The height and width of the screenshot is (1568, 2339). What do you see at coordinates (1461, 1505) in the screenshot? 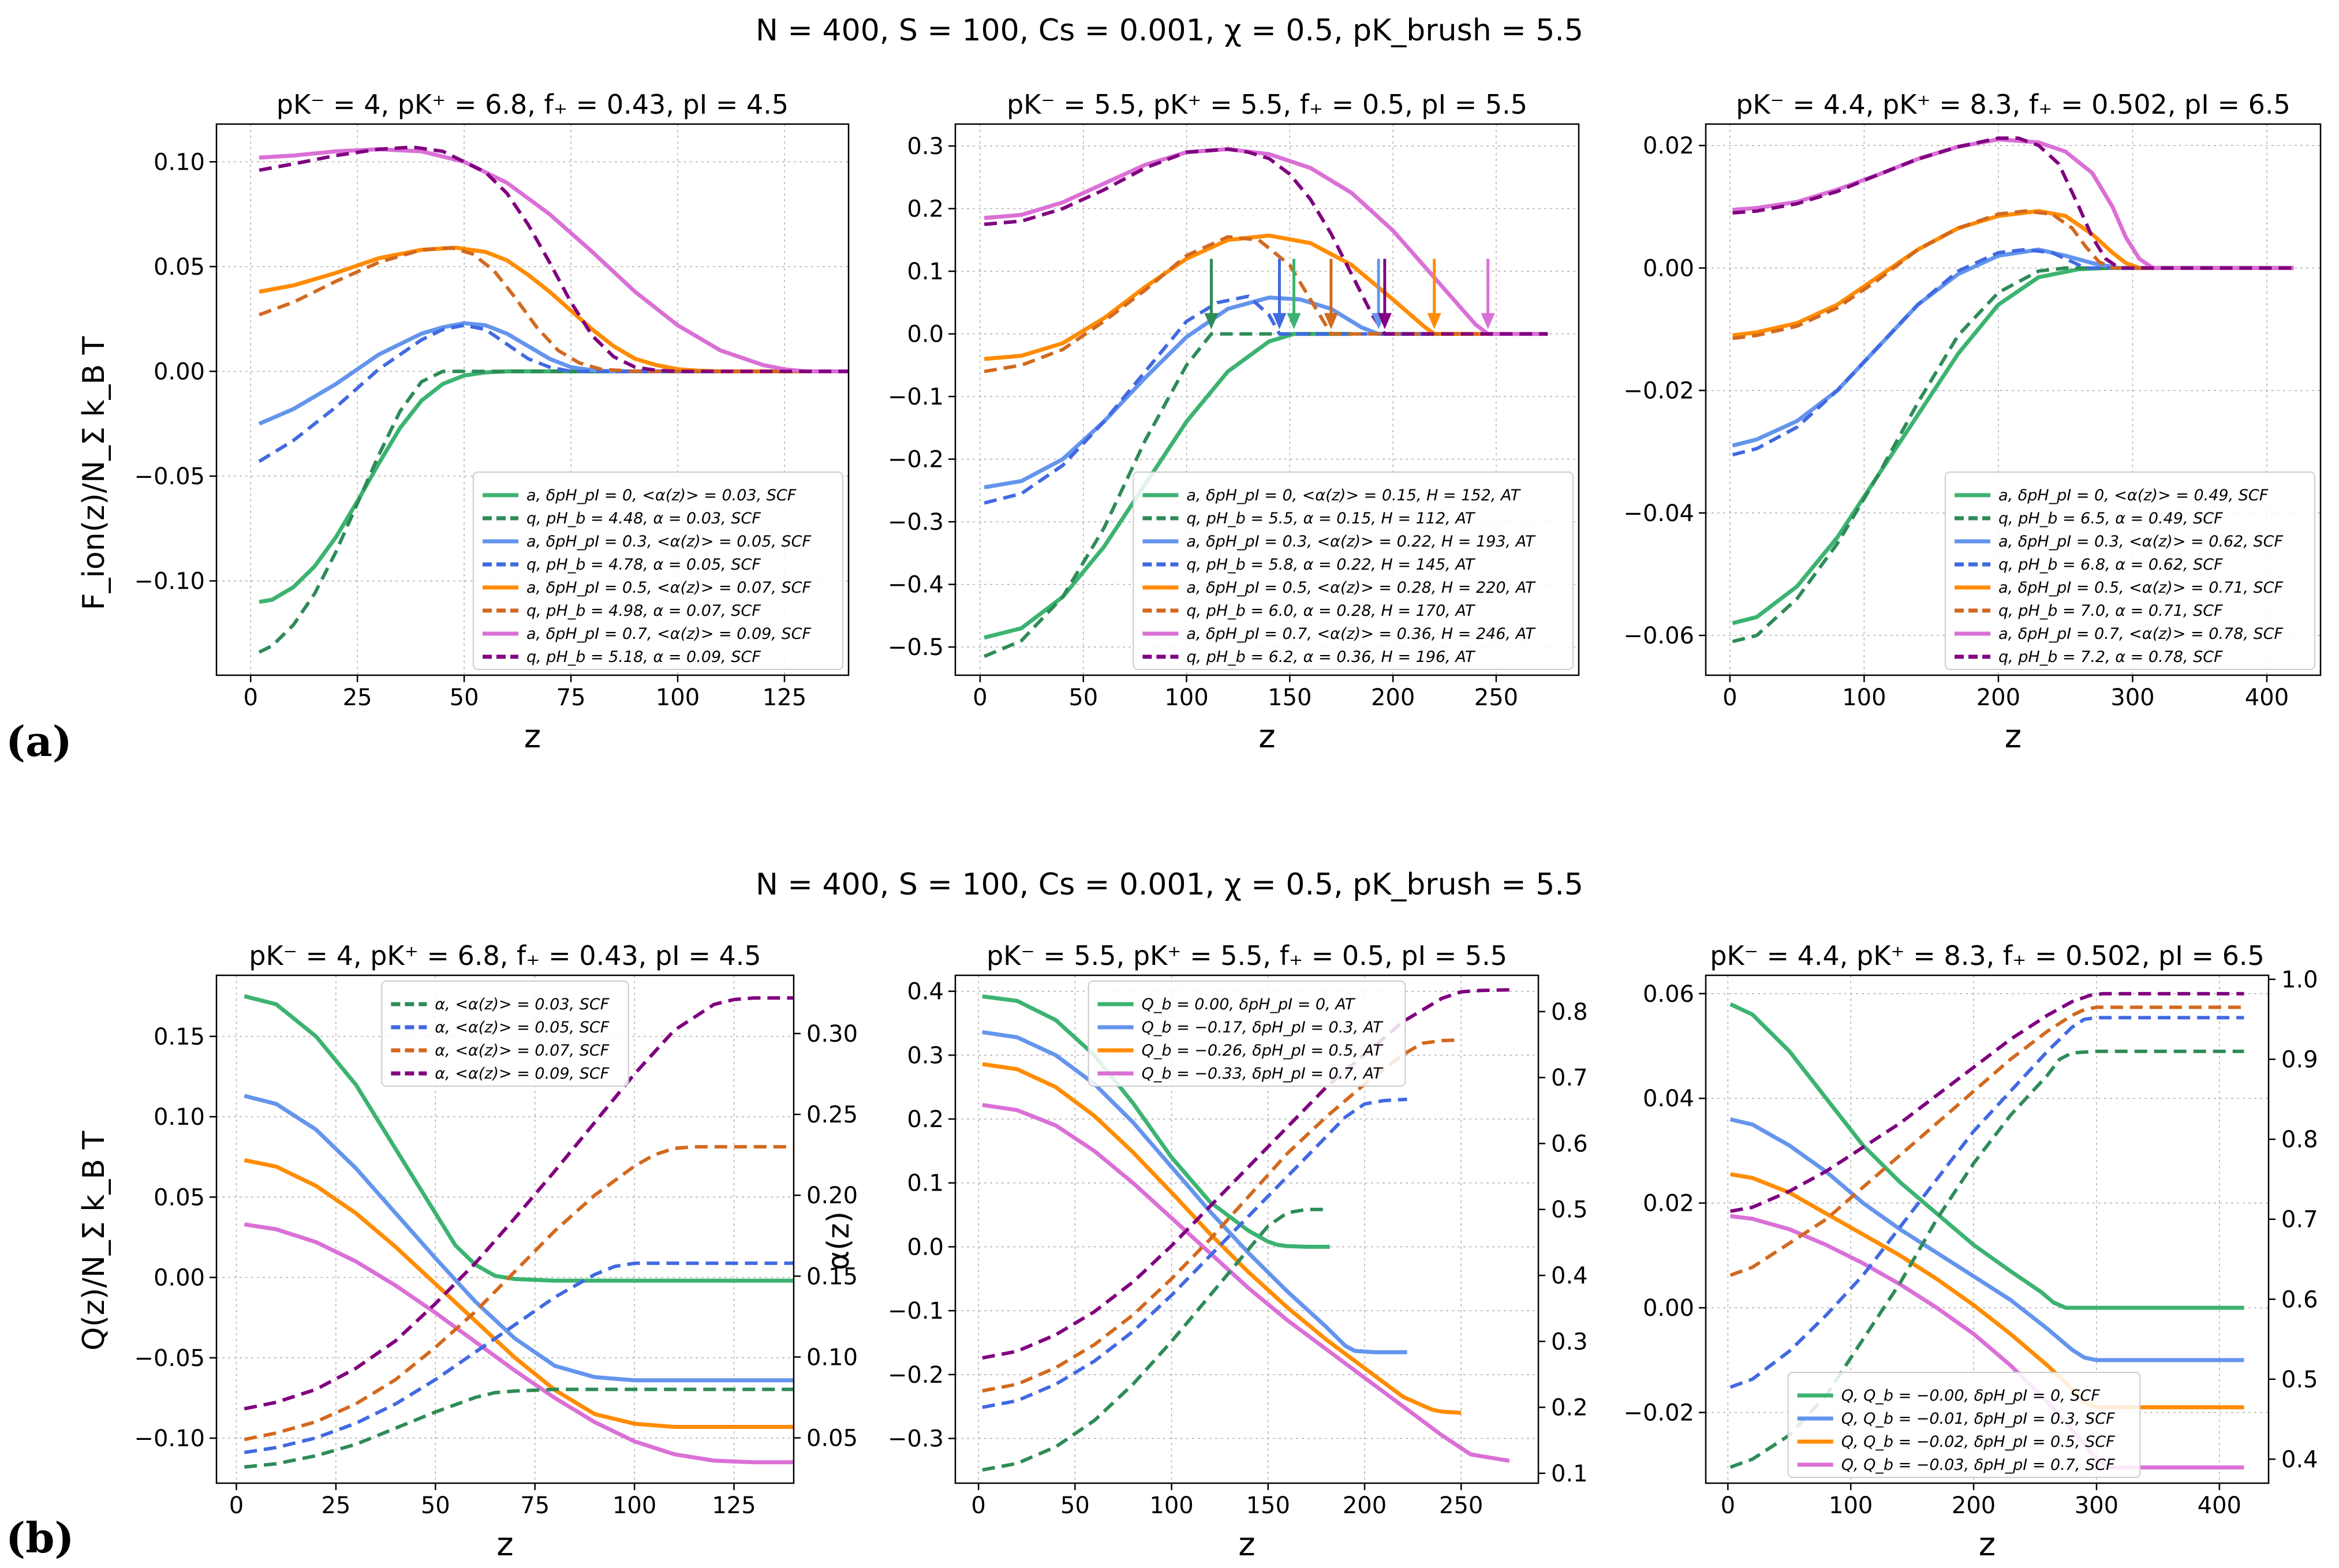
I see `x-tick-label: 250` at bounding box center [1461, 1505].